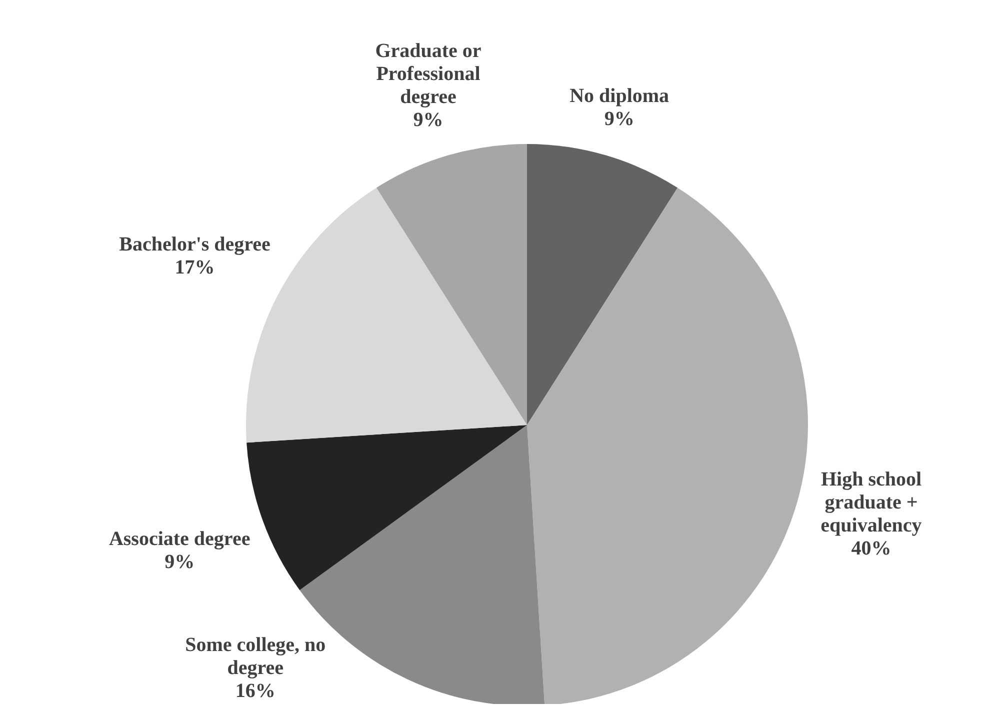  What do you see at coordinates (255, 656) in the screenshot?
I see `slice-label: Some college, no degree` at bounding box center [255, 656].